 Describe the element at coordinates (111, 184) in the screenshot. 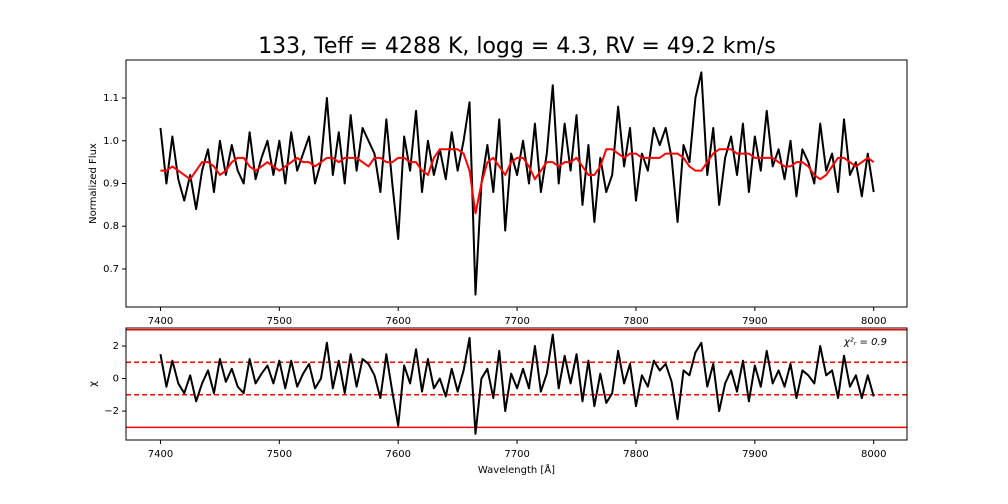

I see `y-tick-label: 0.9` at that location.